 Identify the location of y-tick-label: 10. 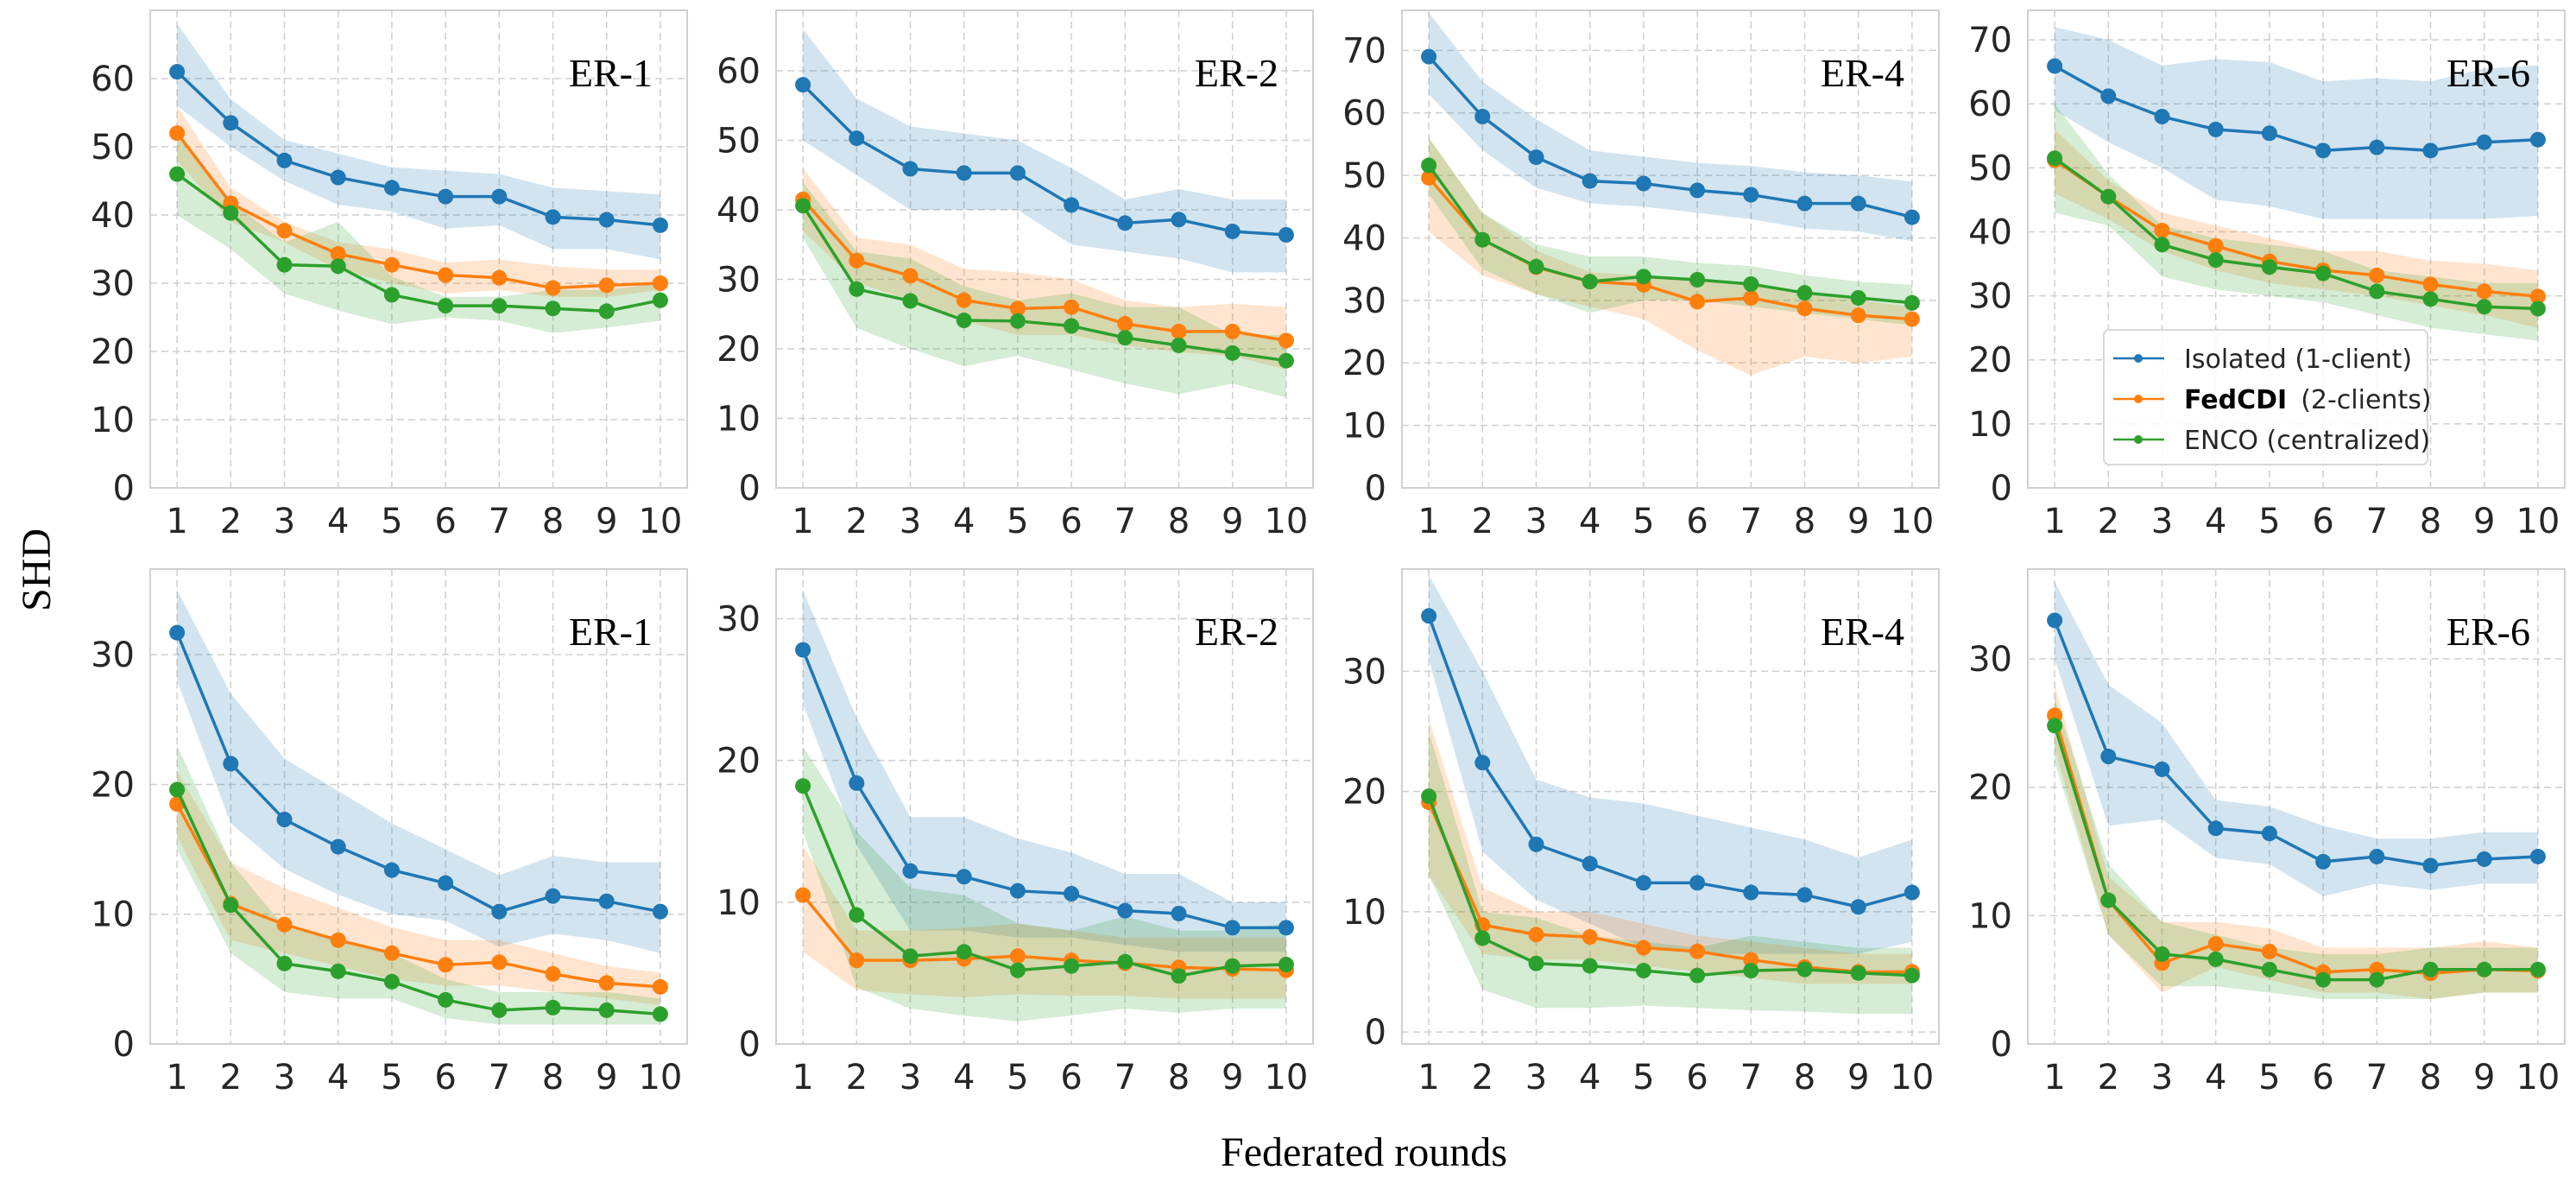
(739, 903).